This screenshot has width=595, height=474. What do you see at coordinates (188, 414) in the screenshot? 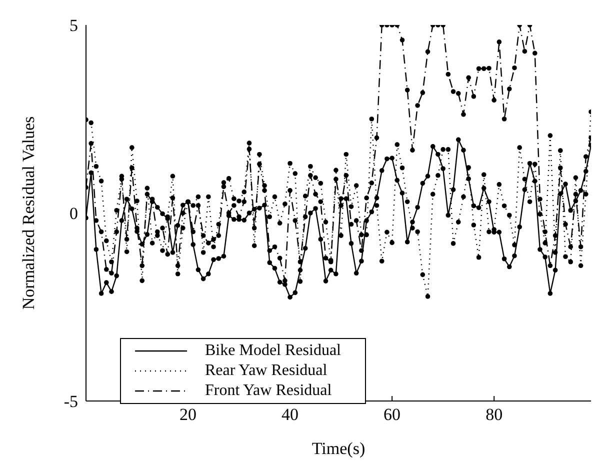
I see `x-tick-label: 20` at bounding box center [188, 414].